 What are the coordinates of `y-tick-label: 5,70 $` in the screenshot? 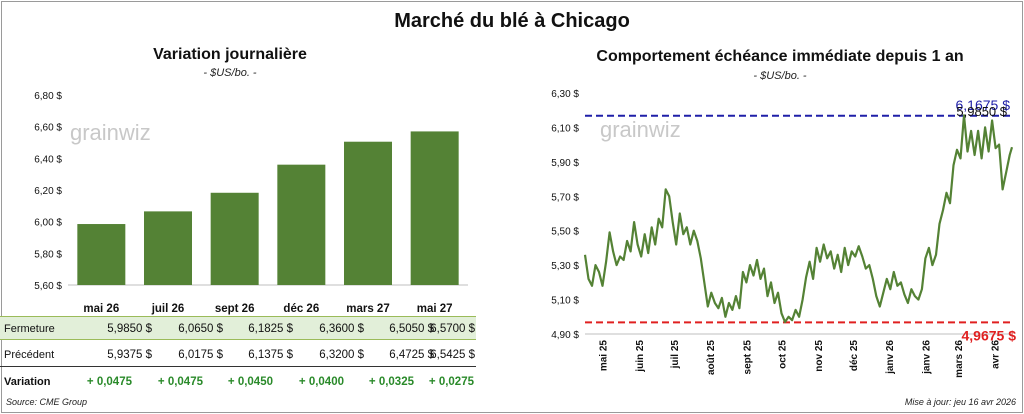 It's located at (565, 197).